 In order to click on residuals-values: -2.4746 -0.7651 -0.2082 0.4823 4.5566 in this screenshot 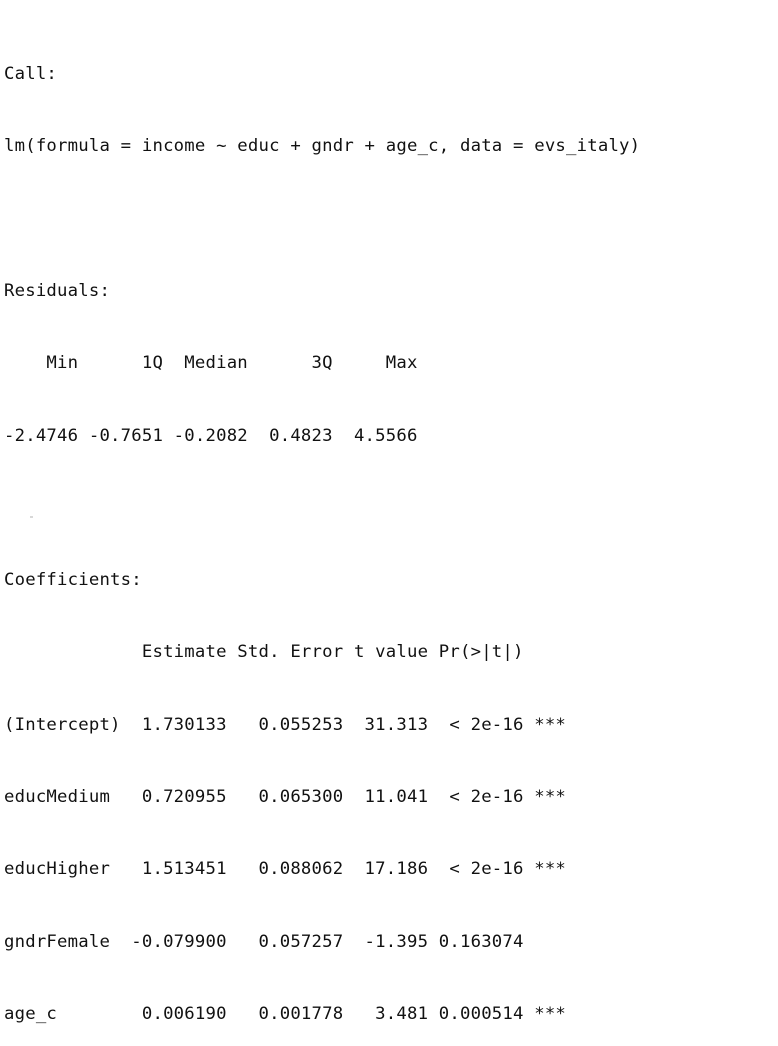, I will do `click(216, 435)`.